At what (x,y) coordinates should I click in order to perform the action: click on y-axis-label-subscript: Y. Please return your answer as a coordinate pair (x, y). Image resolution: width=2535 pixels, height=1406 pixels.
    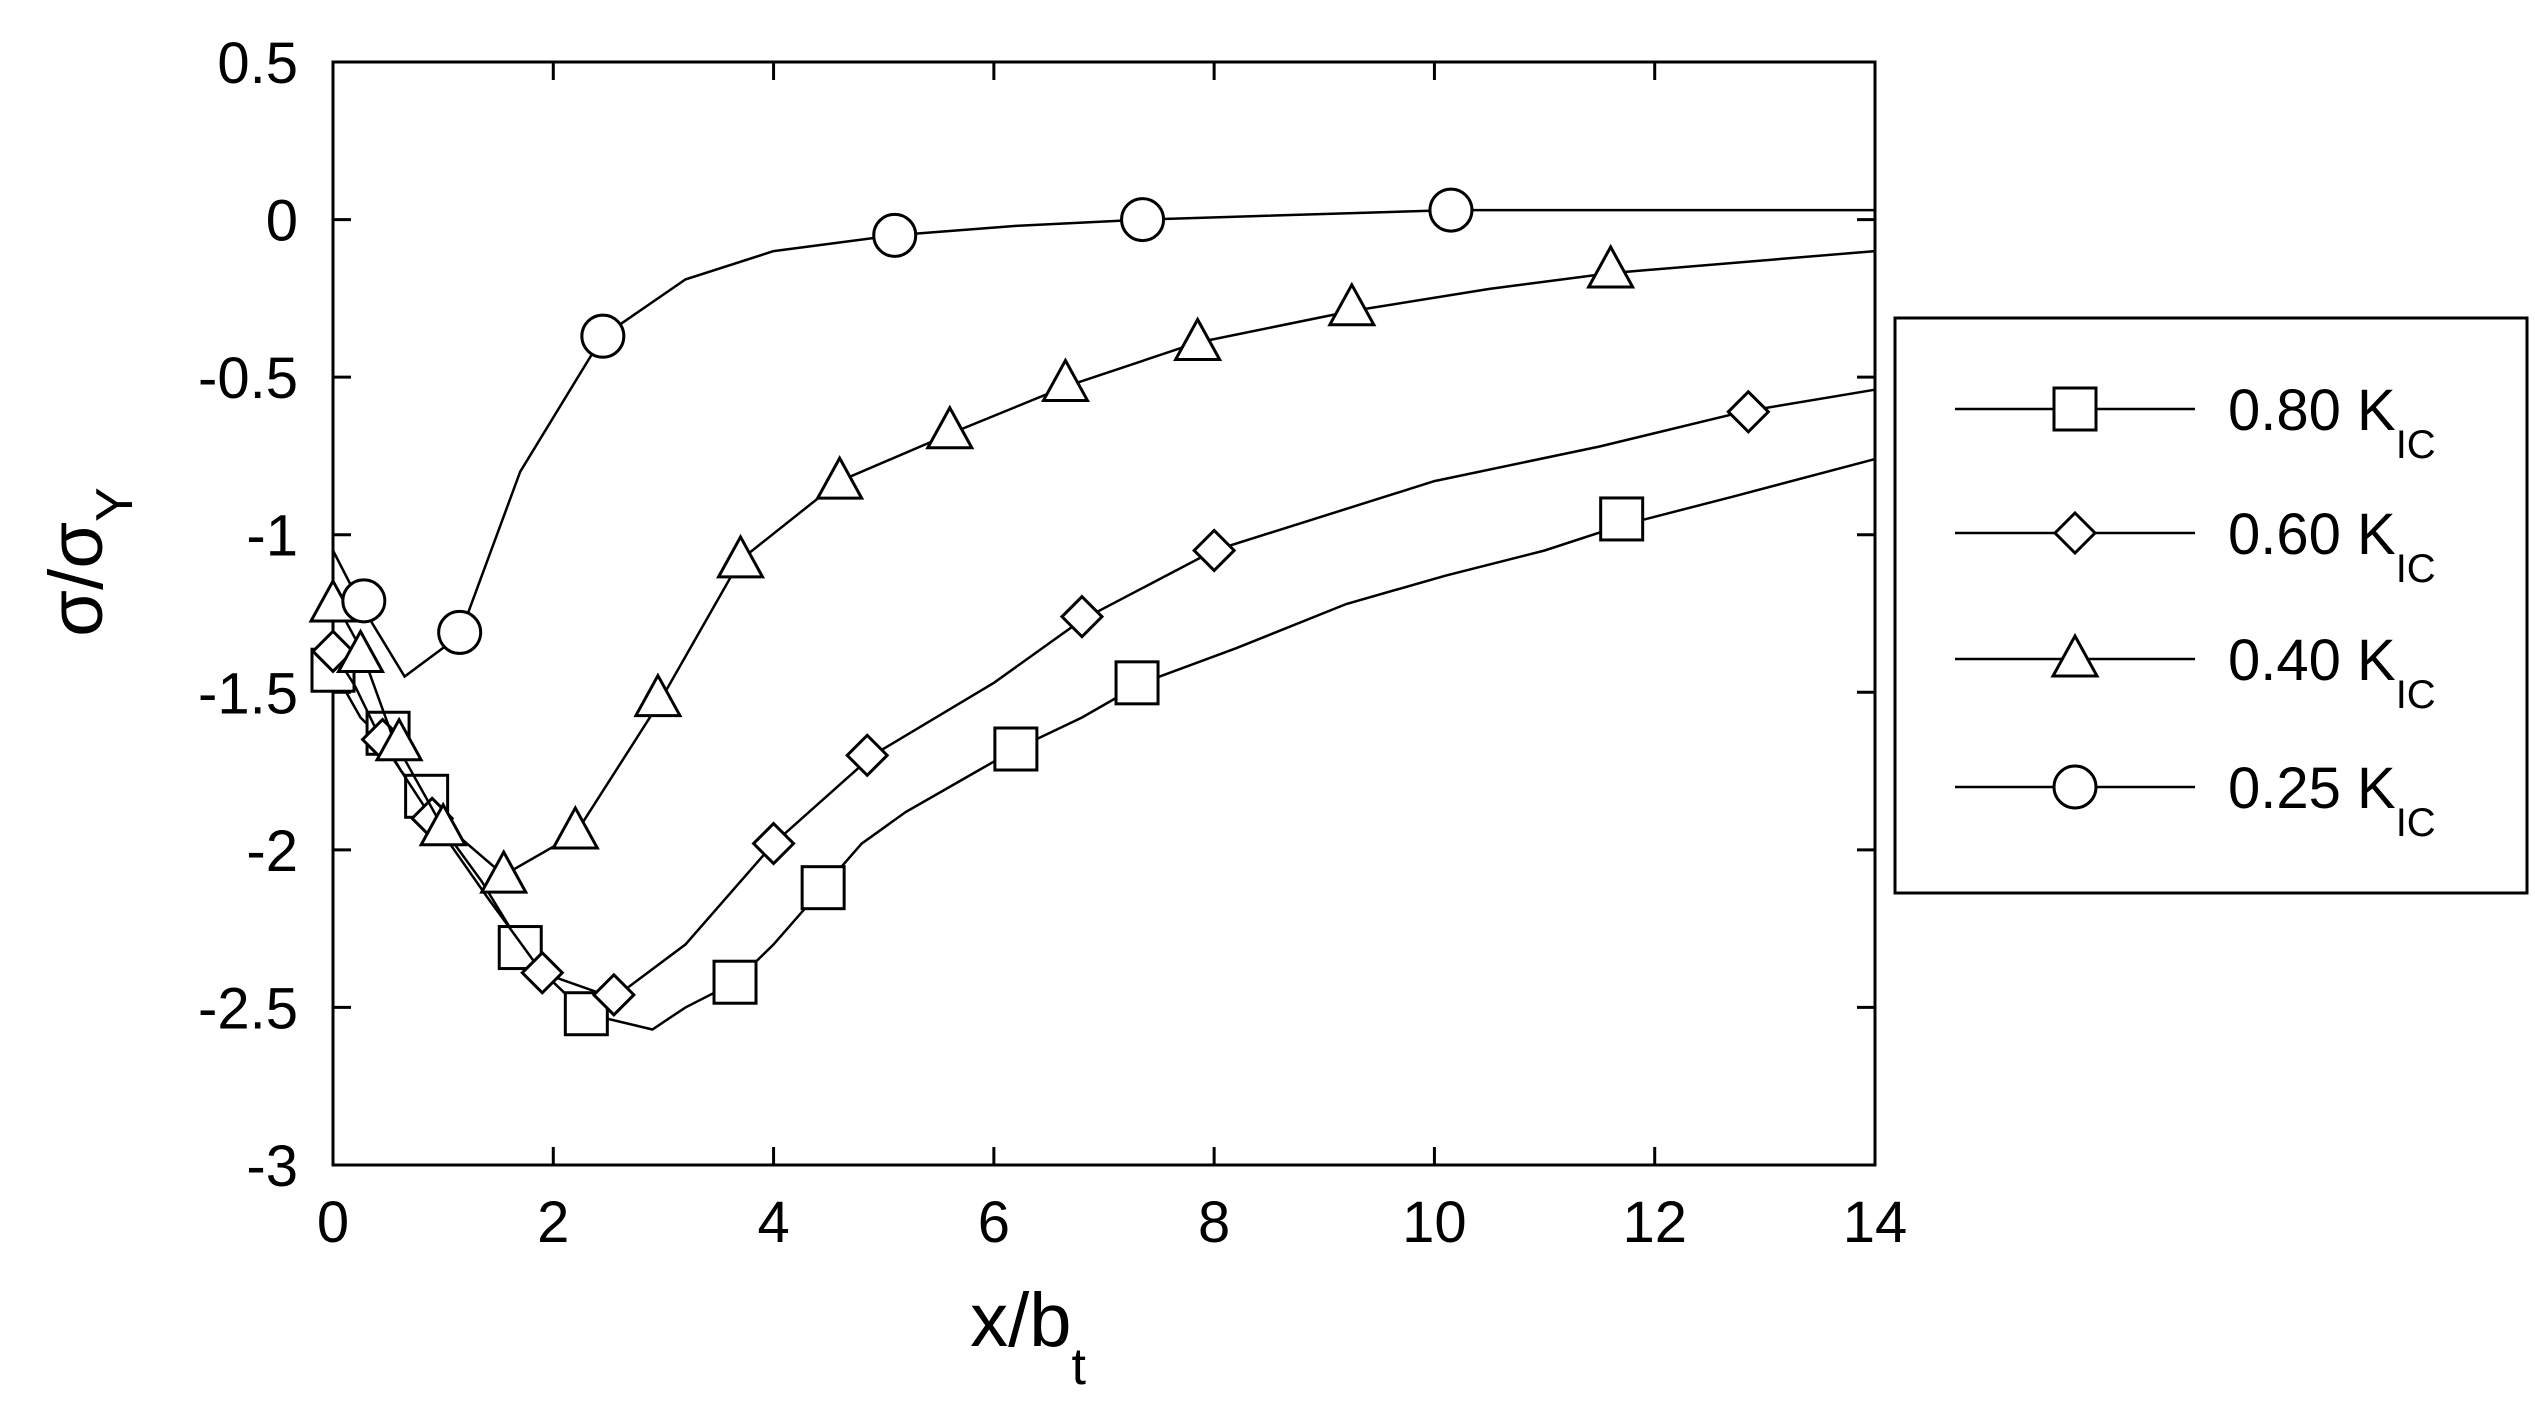
    Looking at the image, I should click on (115, 504).